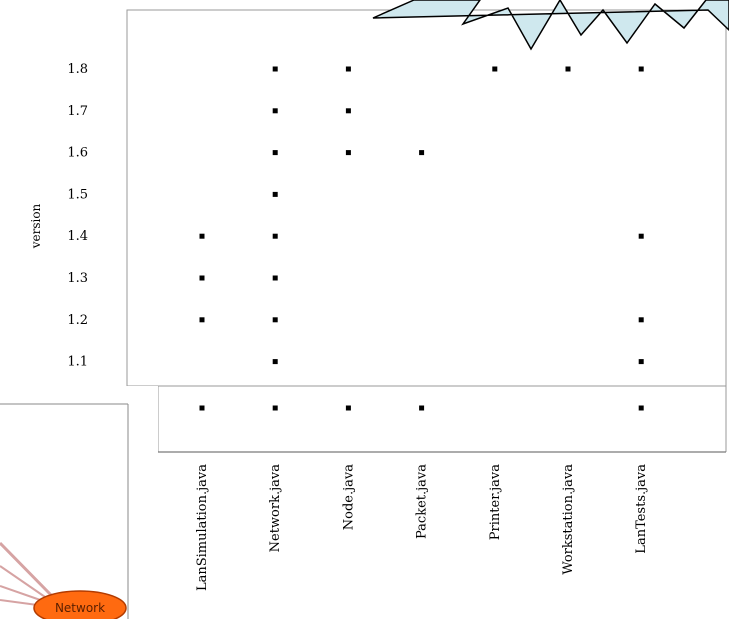 The width and height of the screenshot is (729, 619). I want to click on y-tick-label: 1.6, so click(77, 153).